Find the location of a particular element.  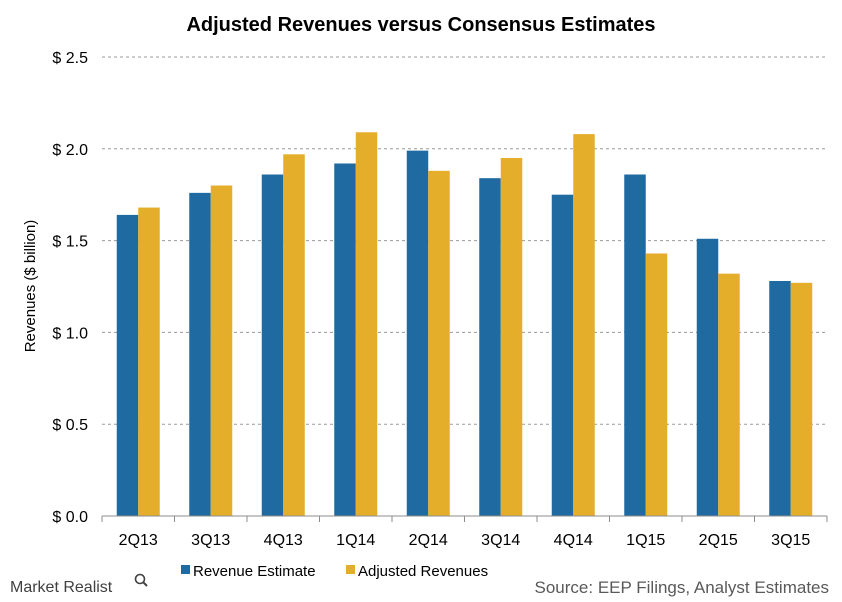

y-tick-label: $ 0.0 is located at coordinates (70, 517).